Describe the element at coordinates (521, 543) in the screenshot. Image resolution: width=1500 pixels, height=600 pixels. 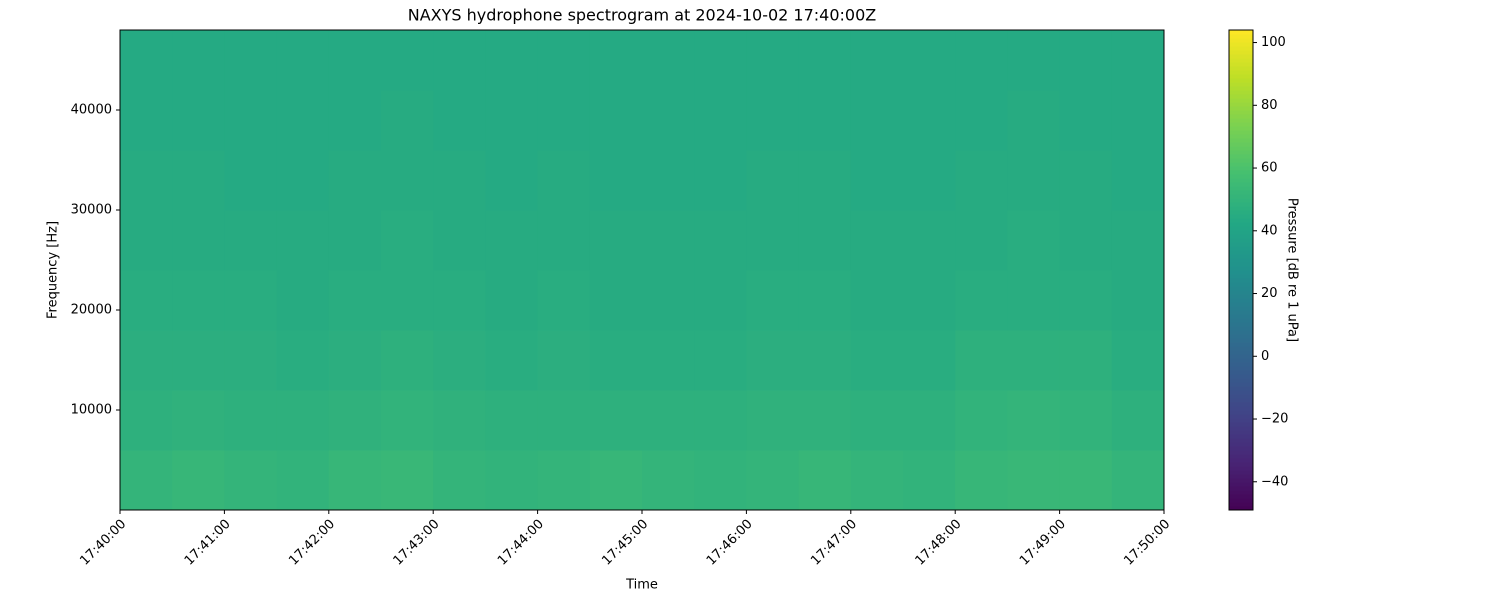
I see `x-tick-label: 17:44:00` at that location.